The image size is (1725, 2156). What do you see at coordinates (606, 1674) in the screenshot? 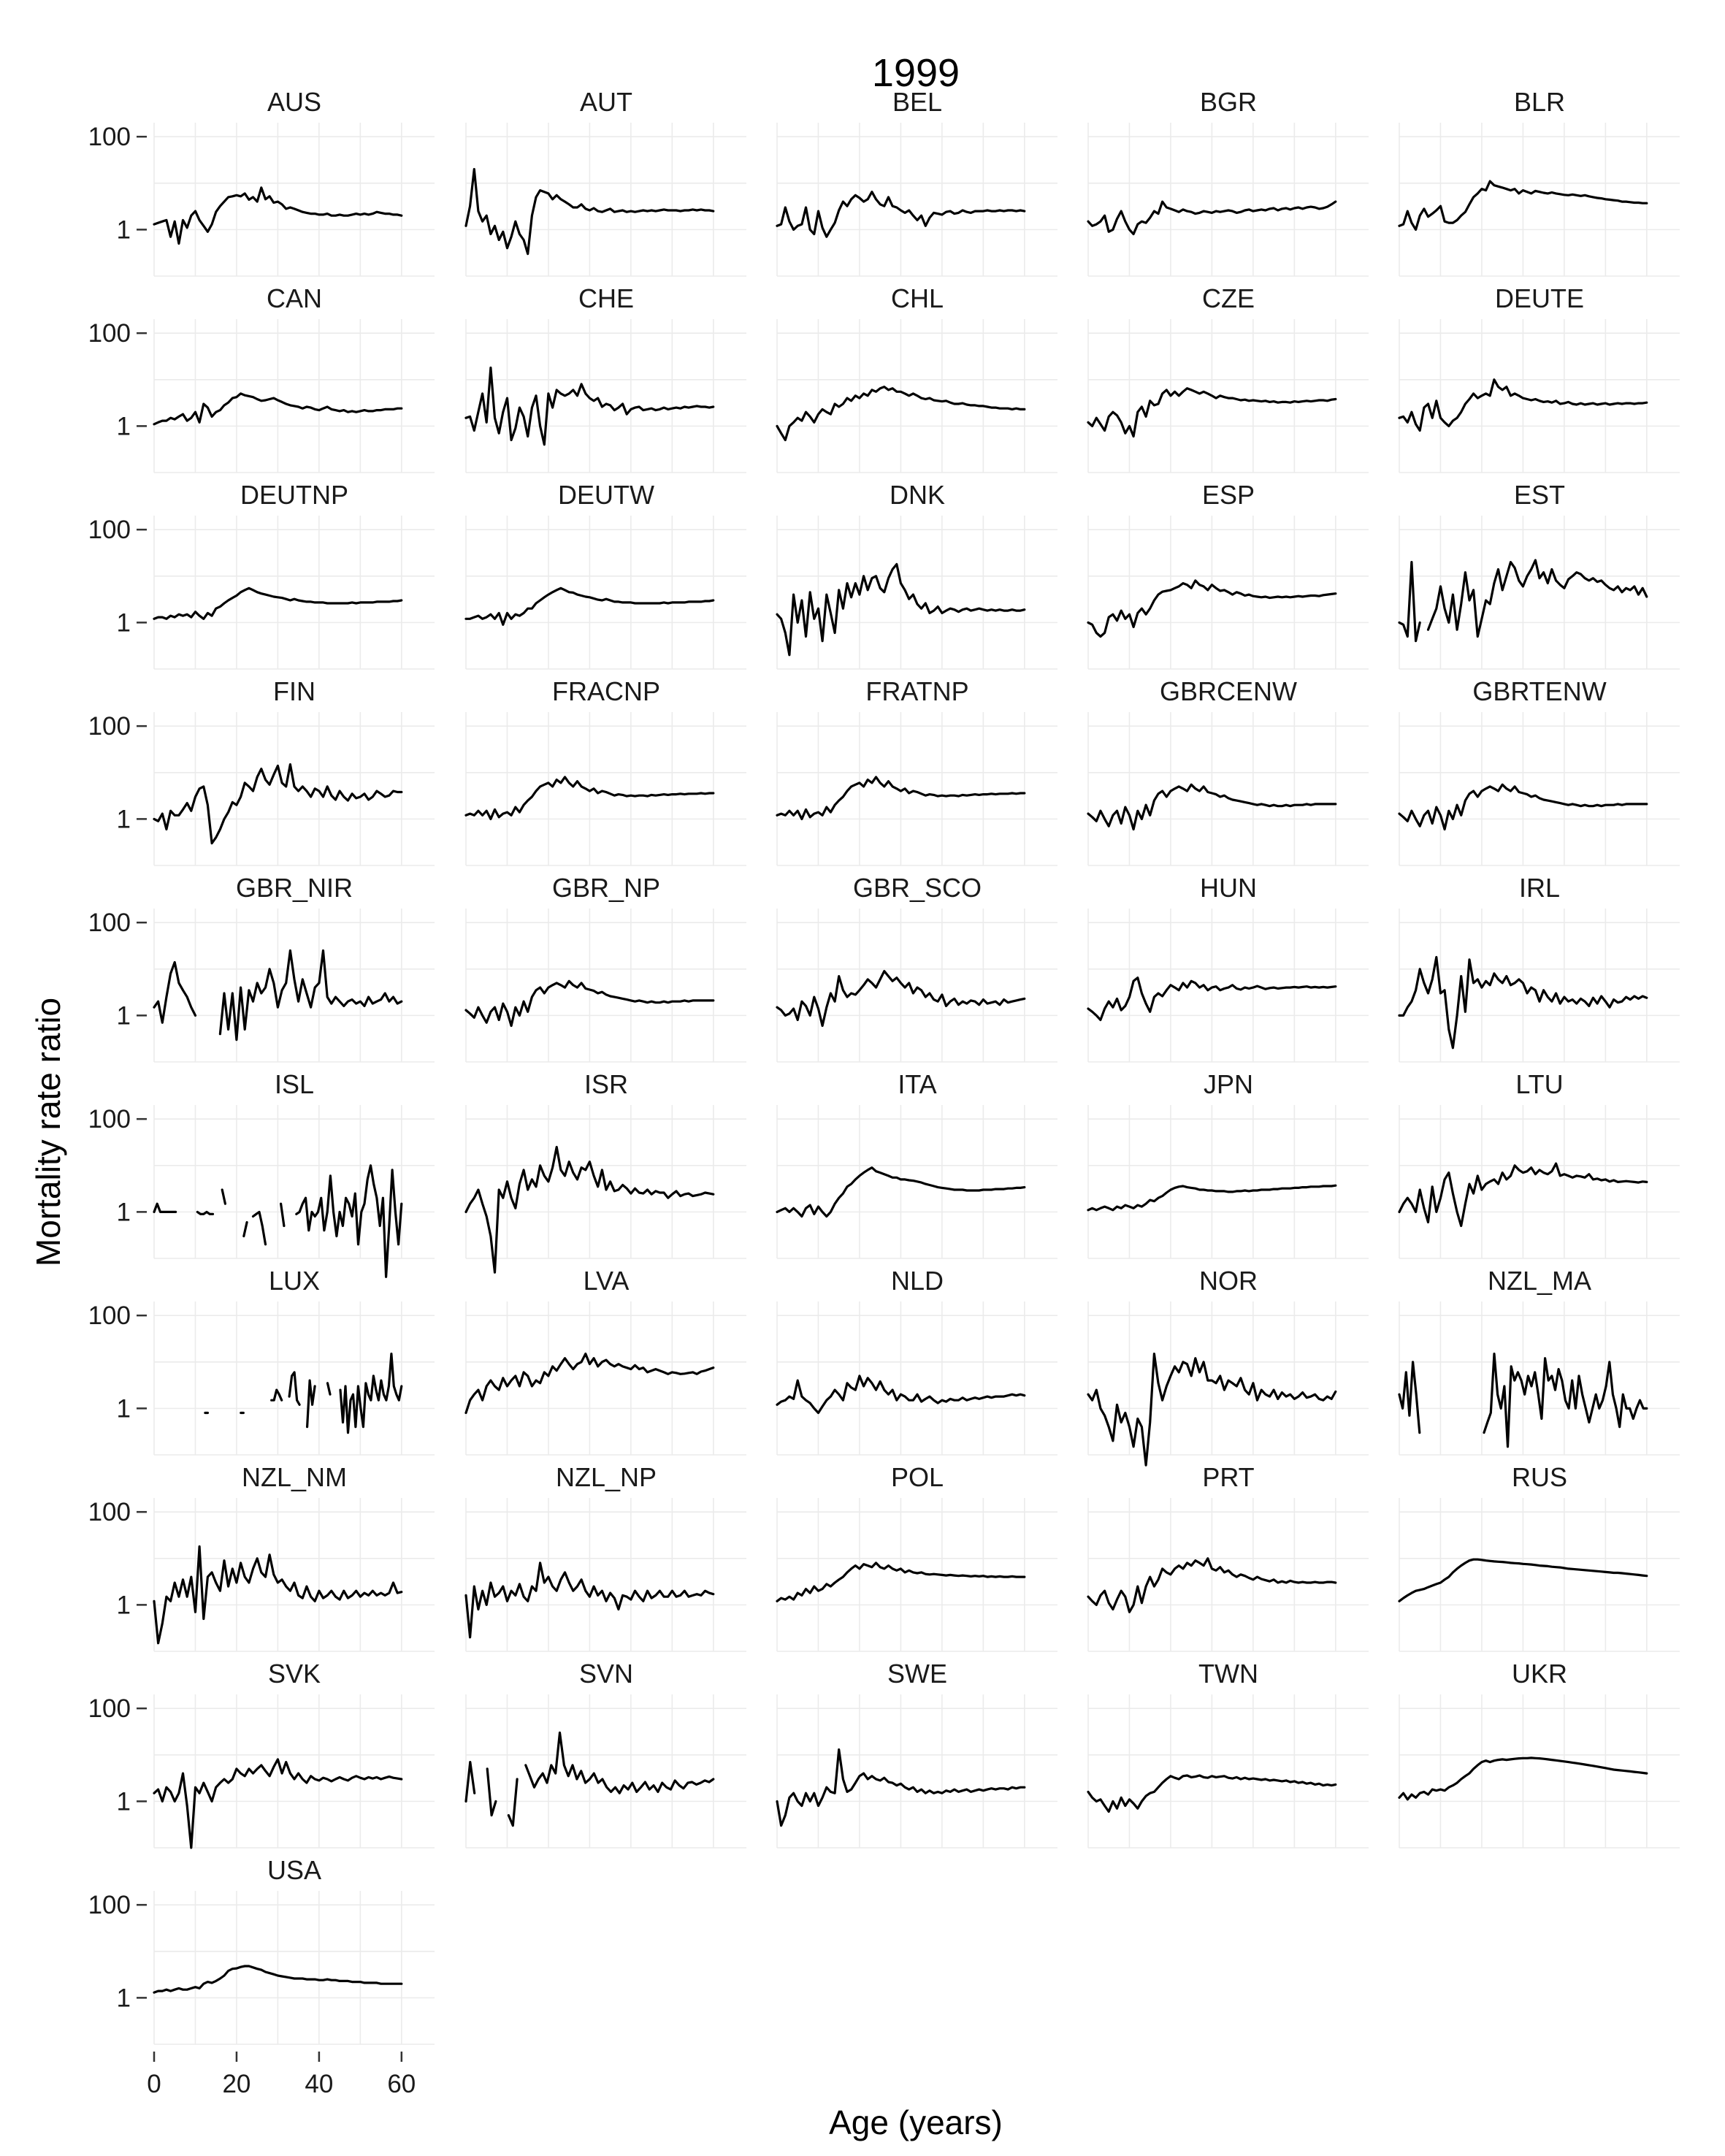
I see `panel-title: SVN` at bounding box center [606, 1674].